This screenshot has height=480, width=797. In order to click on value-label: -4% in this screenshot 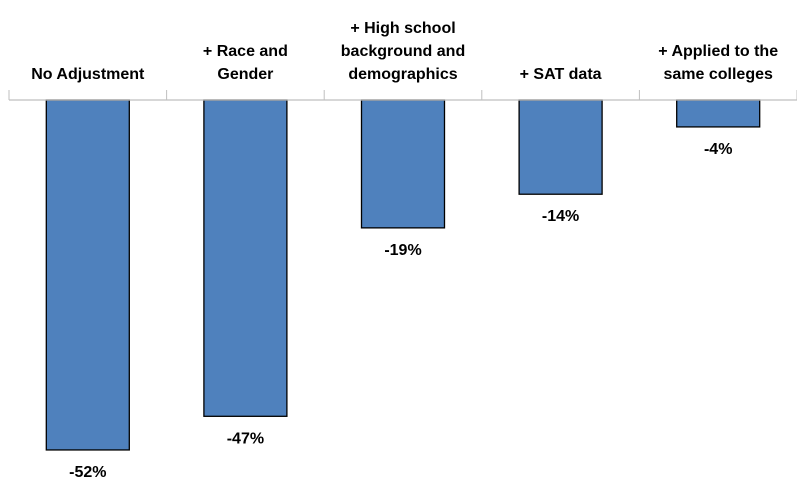, I will do `click(718, 149)`.